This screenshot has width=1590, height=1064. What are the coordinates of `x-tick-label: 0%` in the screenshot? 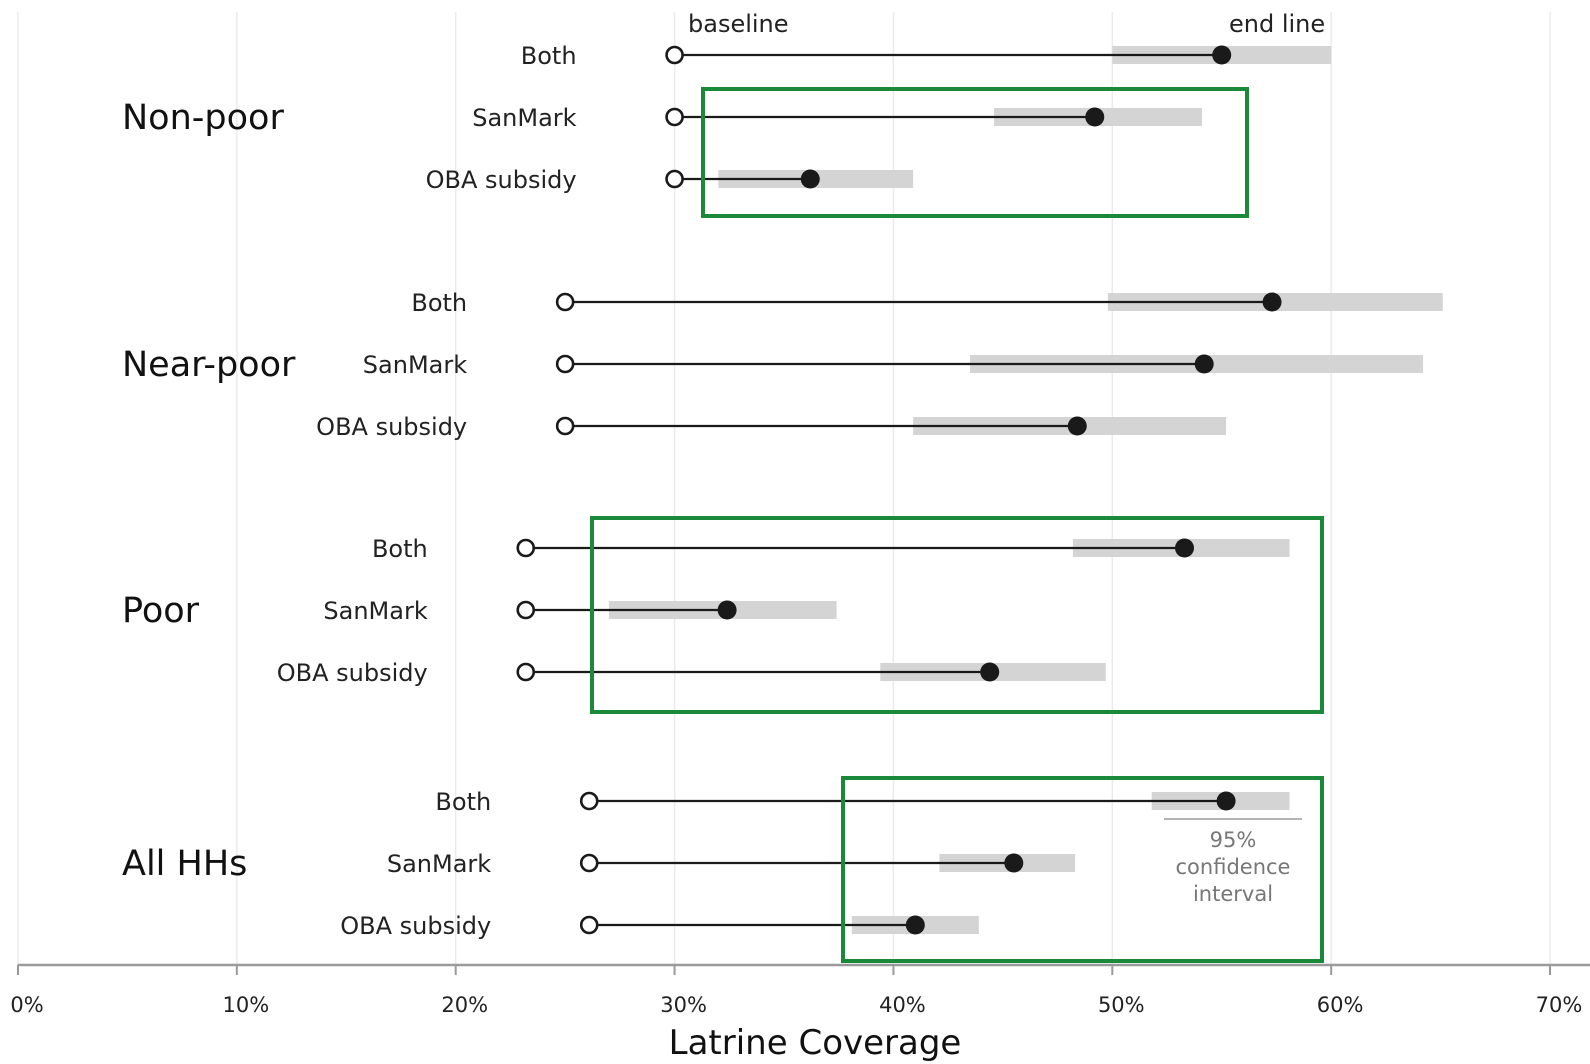 It's located at (26, 1005).